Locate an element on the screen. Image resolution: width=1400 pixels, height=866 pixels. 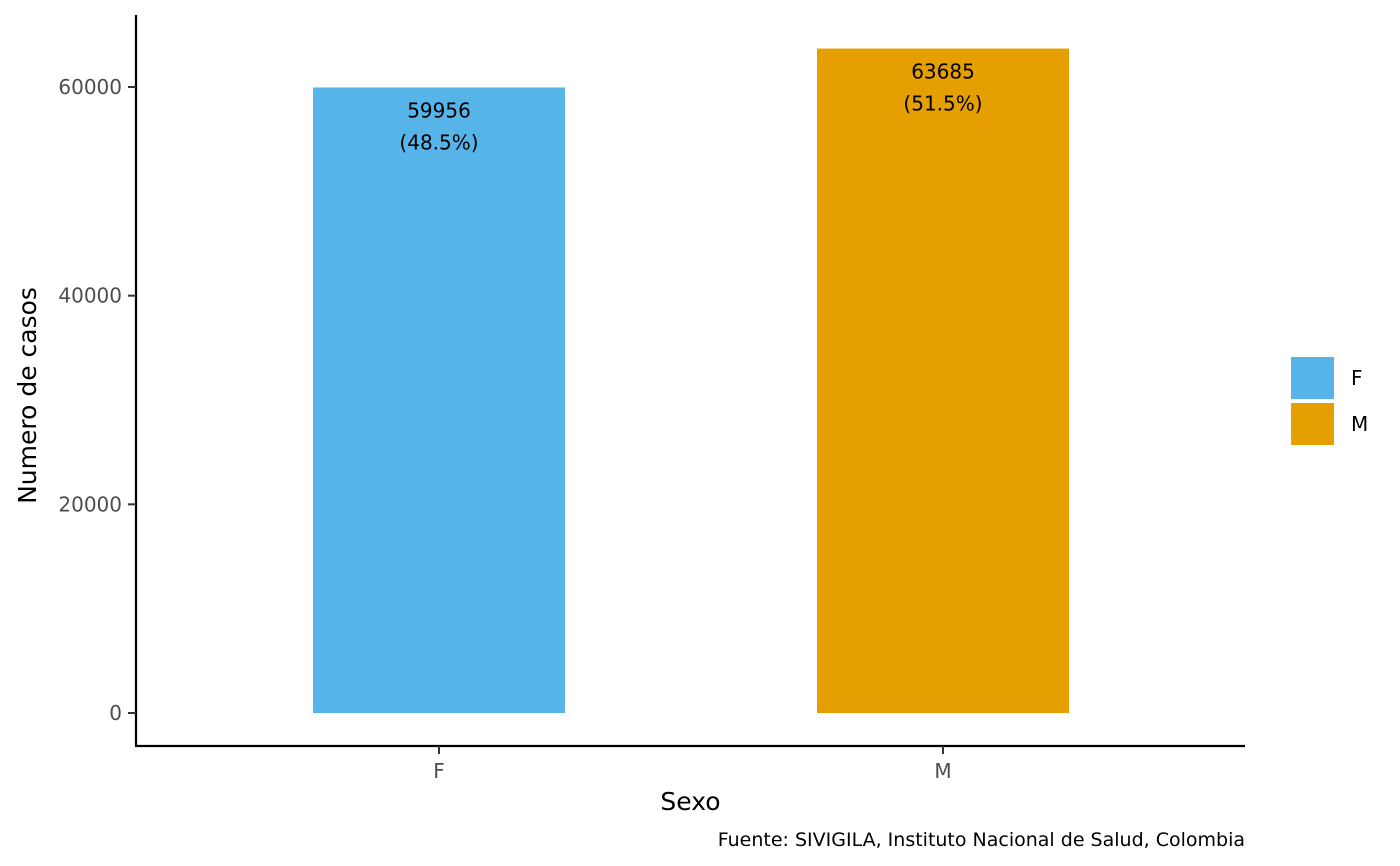
bar-labels-group: 59956 (48.5%) 63685 (51.5%) is located at coordinates (690, 107).